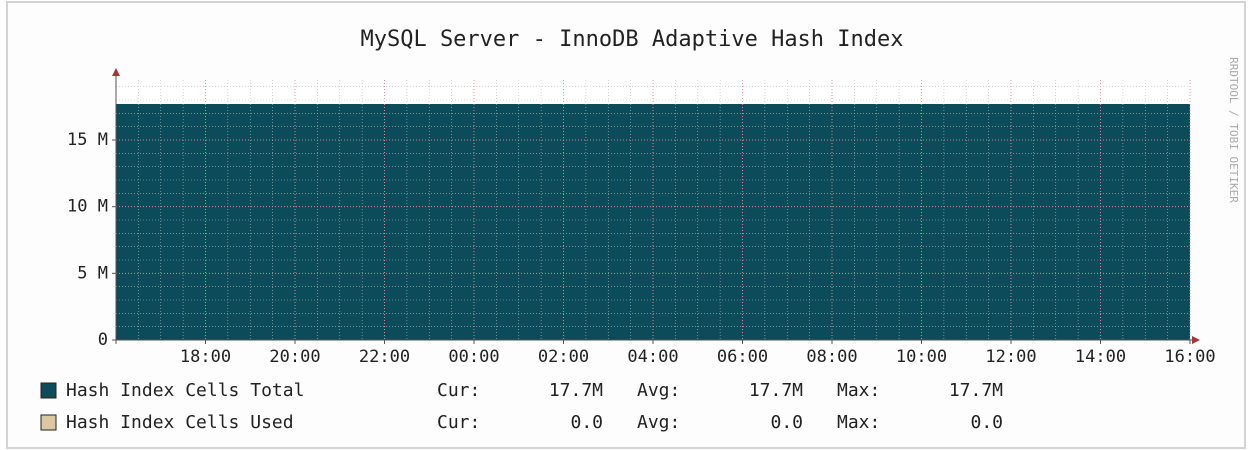 The height and width of the screenshot is (450, 1250). I want to click on y-tick-label: 0, so click(103, 340).